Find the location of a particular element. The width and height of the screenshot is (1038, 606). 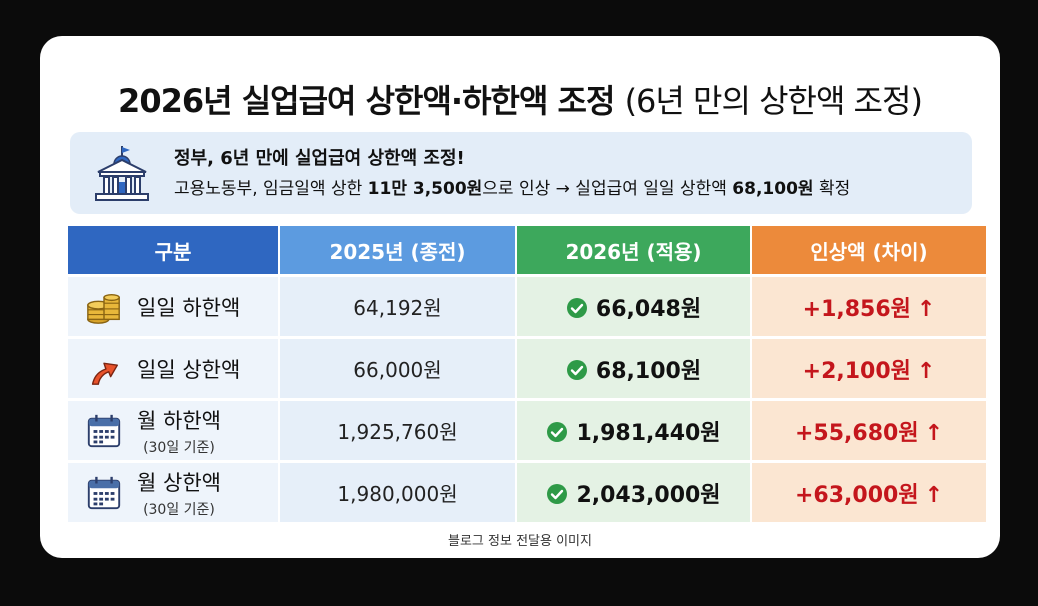

row-label: 월 하한액 is located at coordinates (179, 420).